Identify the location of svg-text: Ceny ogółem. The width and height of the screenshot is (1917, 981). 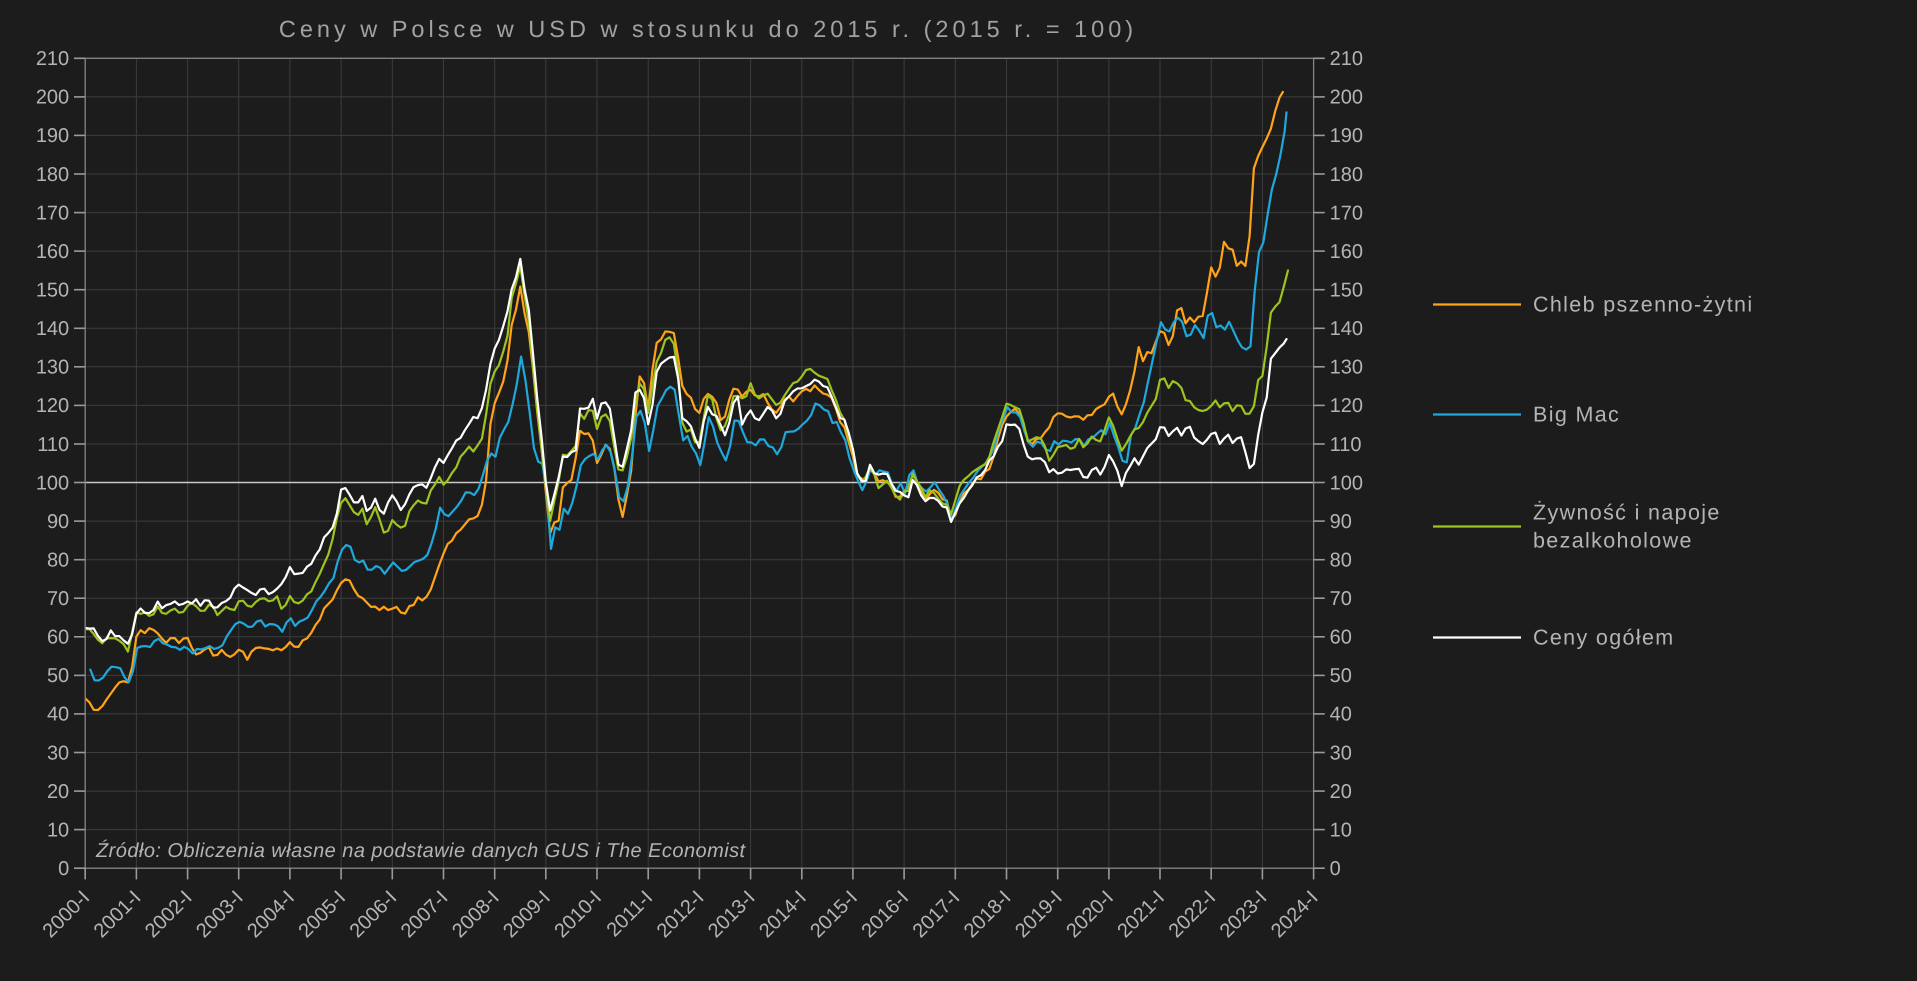
(1604, 638).